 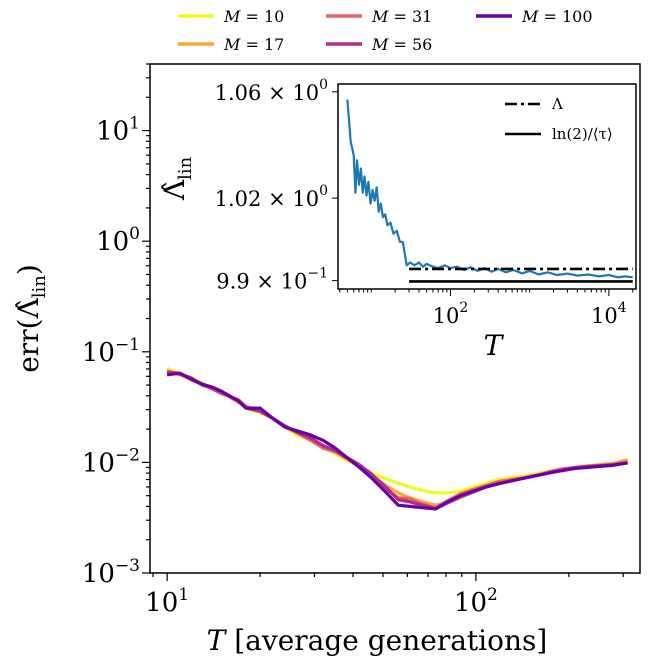 I want to click on inset-y-tick-label: 1.02 × 100, so click(x=271, y=197).